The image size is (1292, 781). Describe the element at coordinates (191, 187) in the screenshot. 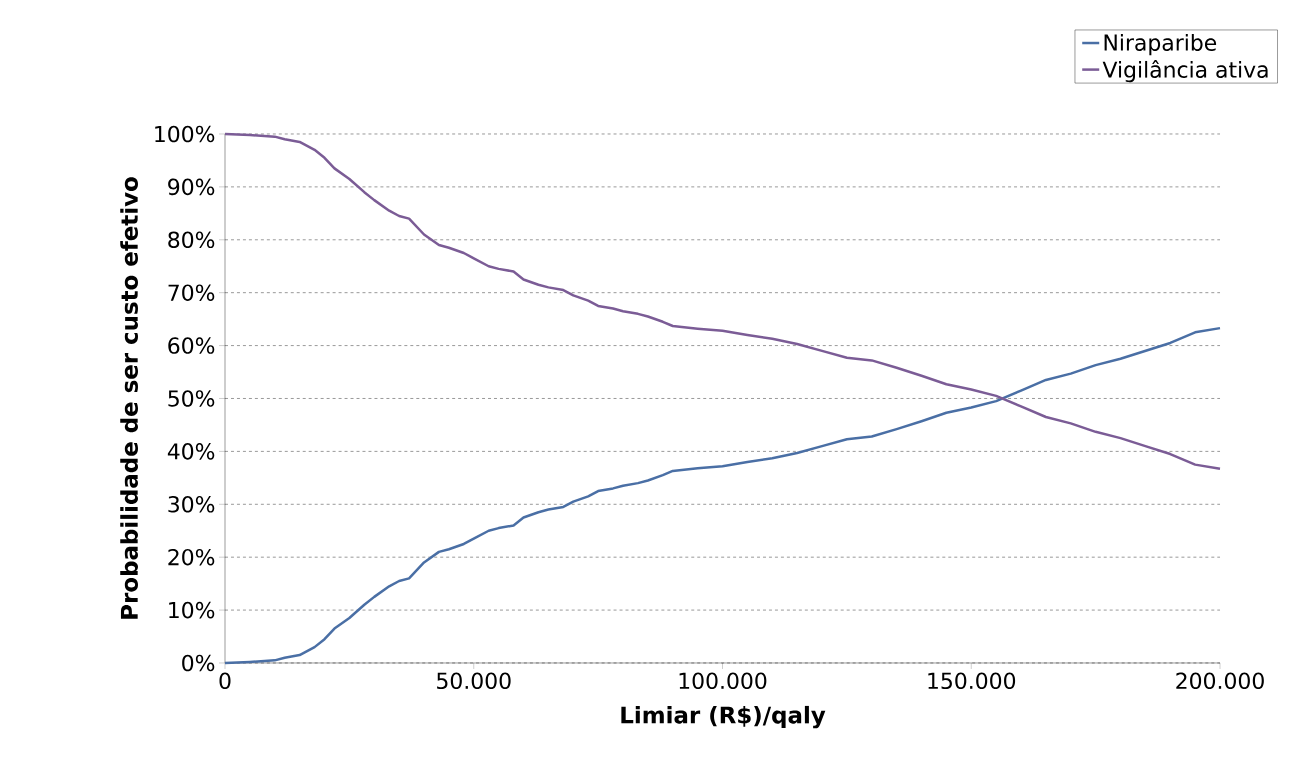

I see `y-tick-label: 90%` at that location.